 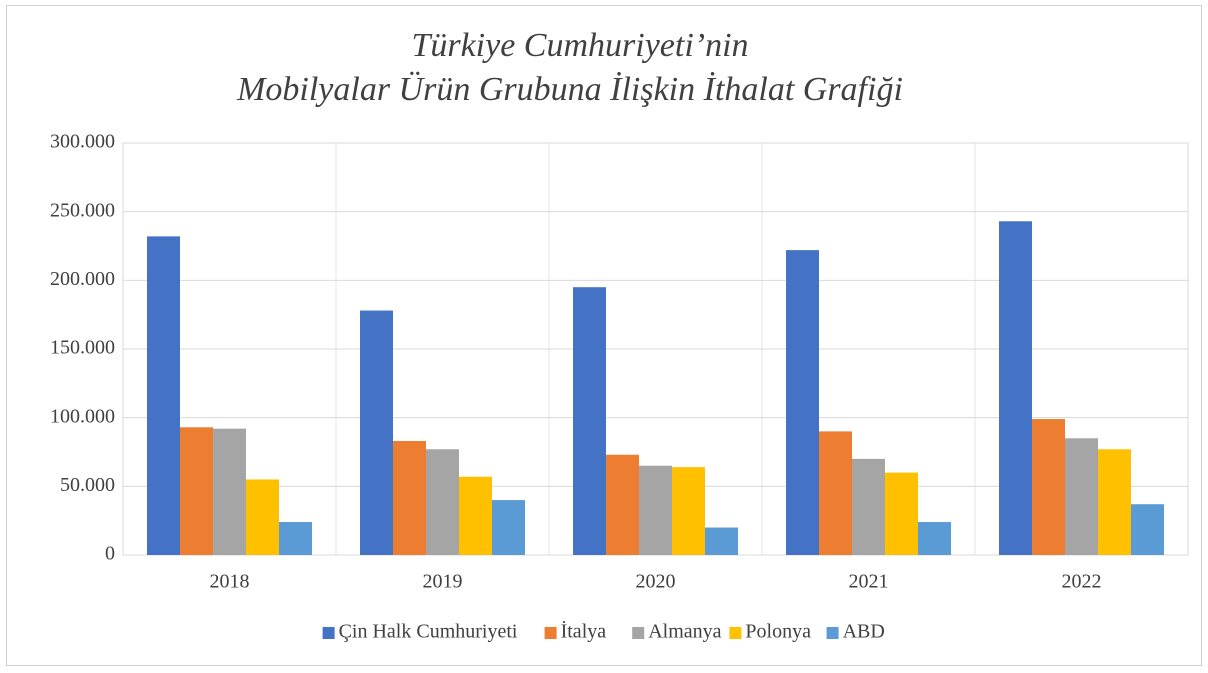 What do you see at coordinates (428, 632) in the screenshot?
I see `legend-label: Çin Halk Cumhuriyeti` at bounding box center [428, 632].